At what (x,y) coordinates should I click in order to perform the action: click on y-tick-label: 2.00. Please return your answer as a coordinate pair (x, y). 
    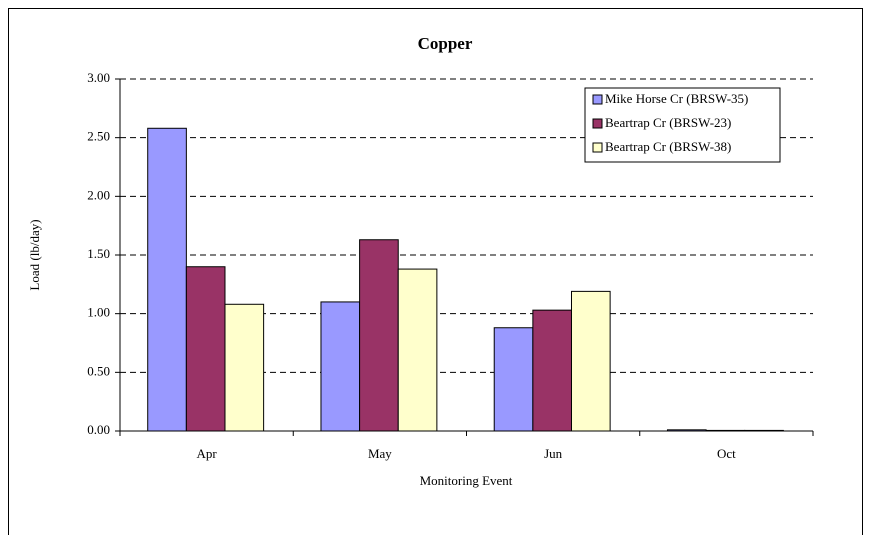
    Looking at the image, I should click on (98, 194).